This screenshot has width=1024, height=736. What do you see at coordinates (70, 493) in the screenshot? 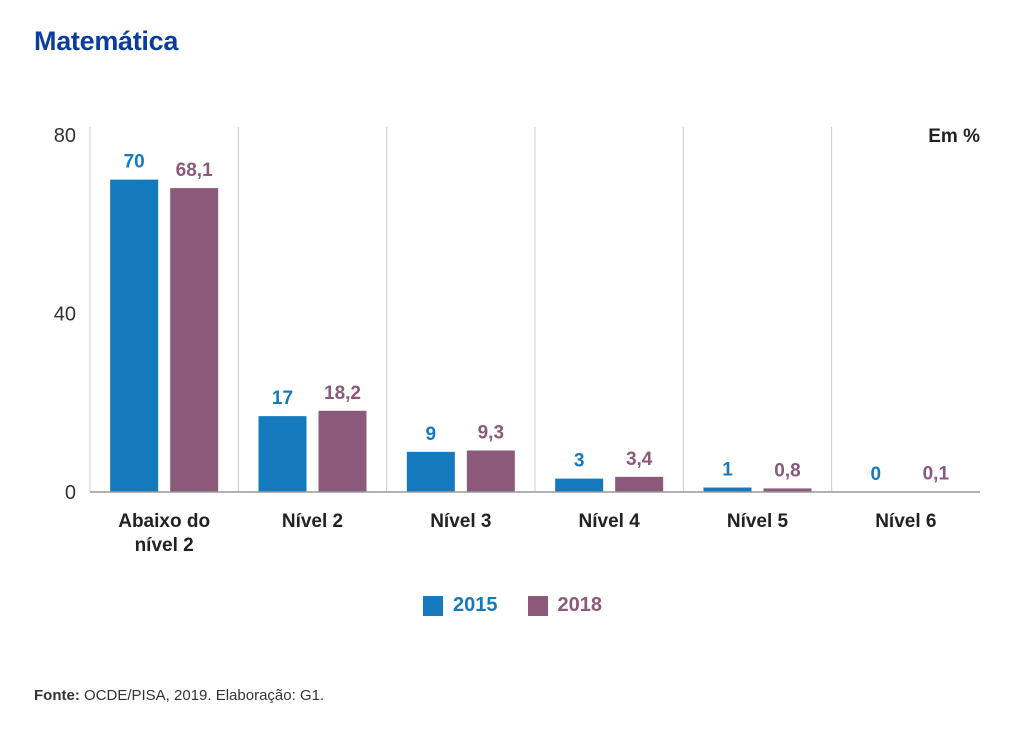
I see `y-tick-label: 0` at bounding box center [70, 493].